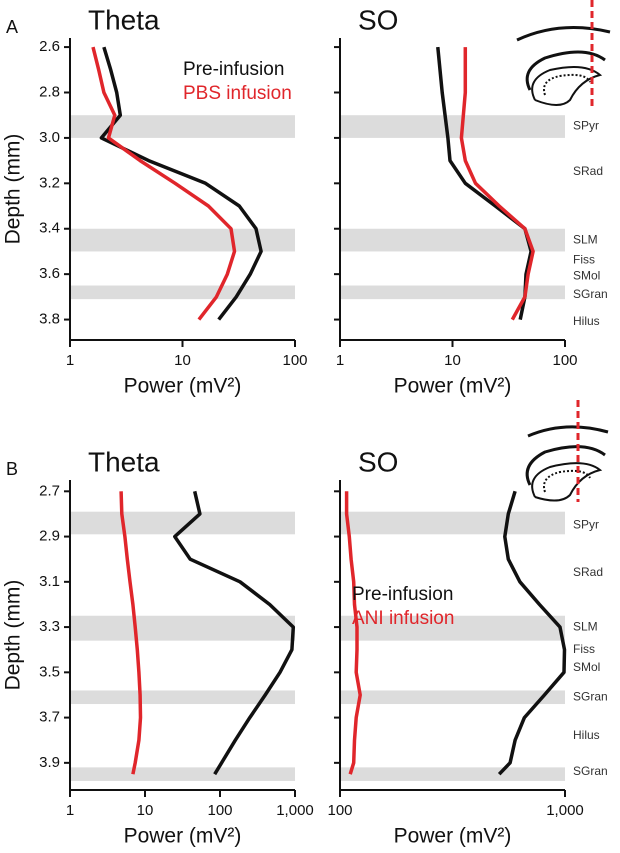 This screenshot has width=620, height=853. What do you see at coordinates (49, 671) in the screenshot?
I see `y-tick-label: 3.5` at bounding box center [49, 671].